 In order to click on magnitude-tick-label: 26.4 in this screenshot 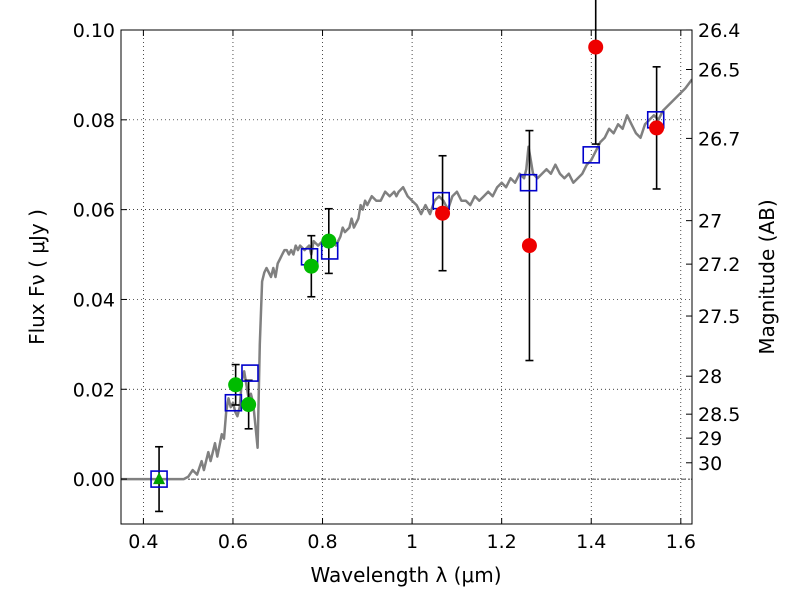, I will do `click(719, 31)`.